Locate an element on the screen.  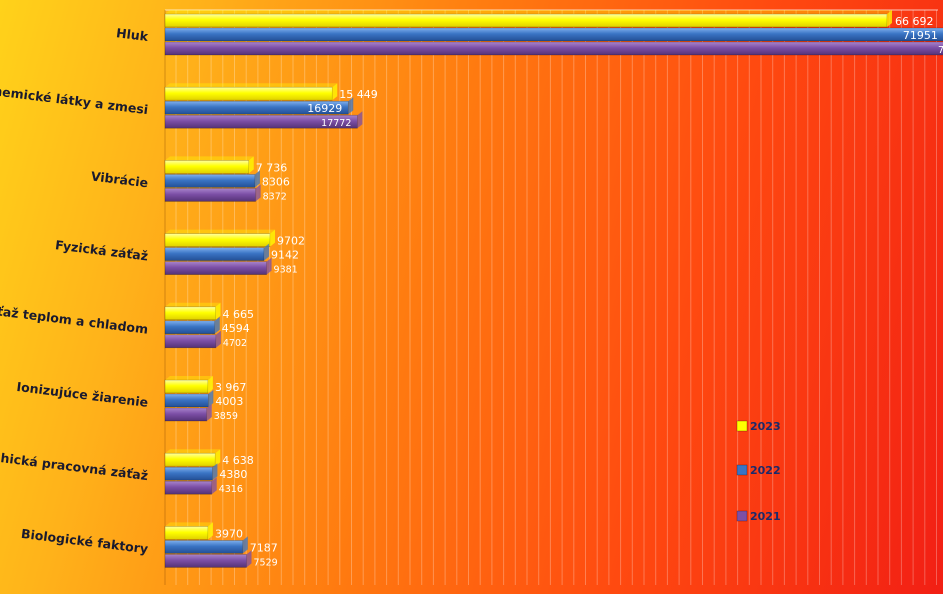
category-label: Ionizujúce žiarenie is located at coordinates (82, 394).